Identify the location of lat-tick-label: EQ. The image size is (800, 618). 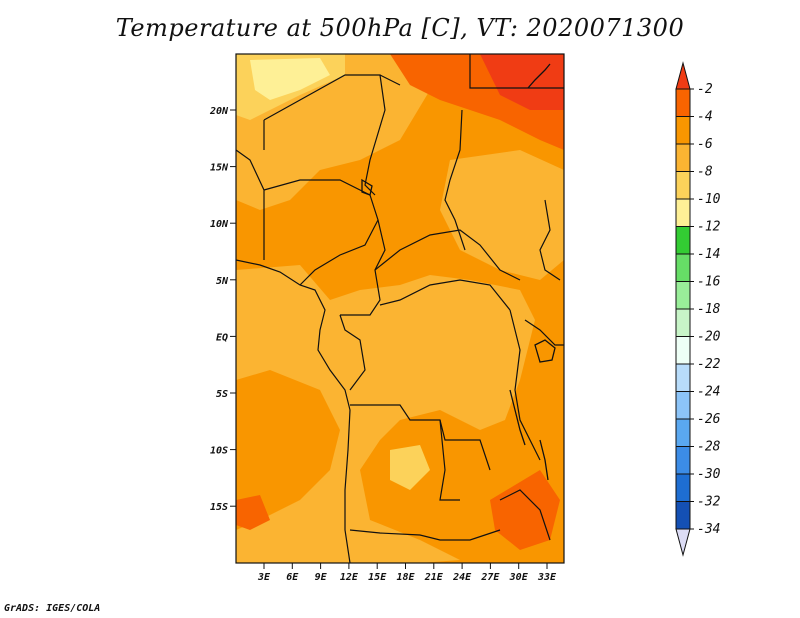
(222, 337).